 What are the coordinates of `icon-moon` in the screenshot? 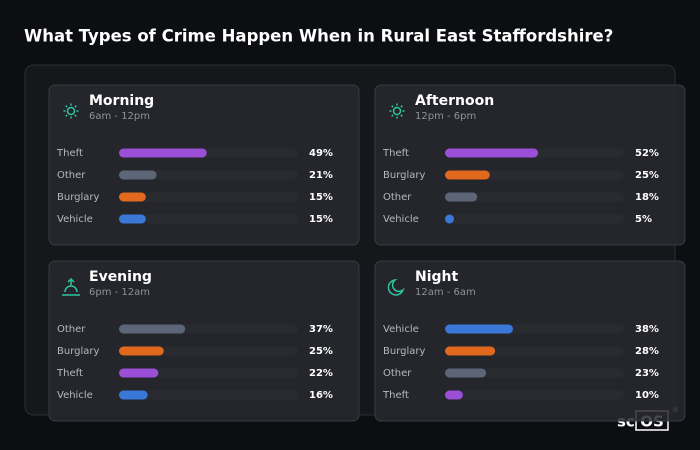 It's located at (396, 287).